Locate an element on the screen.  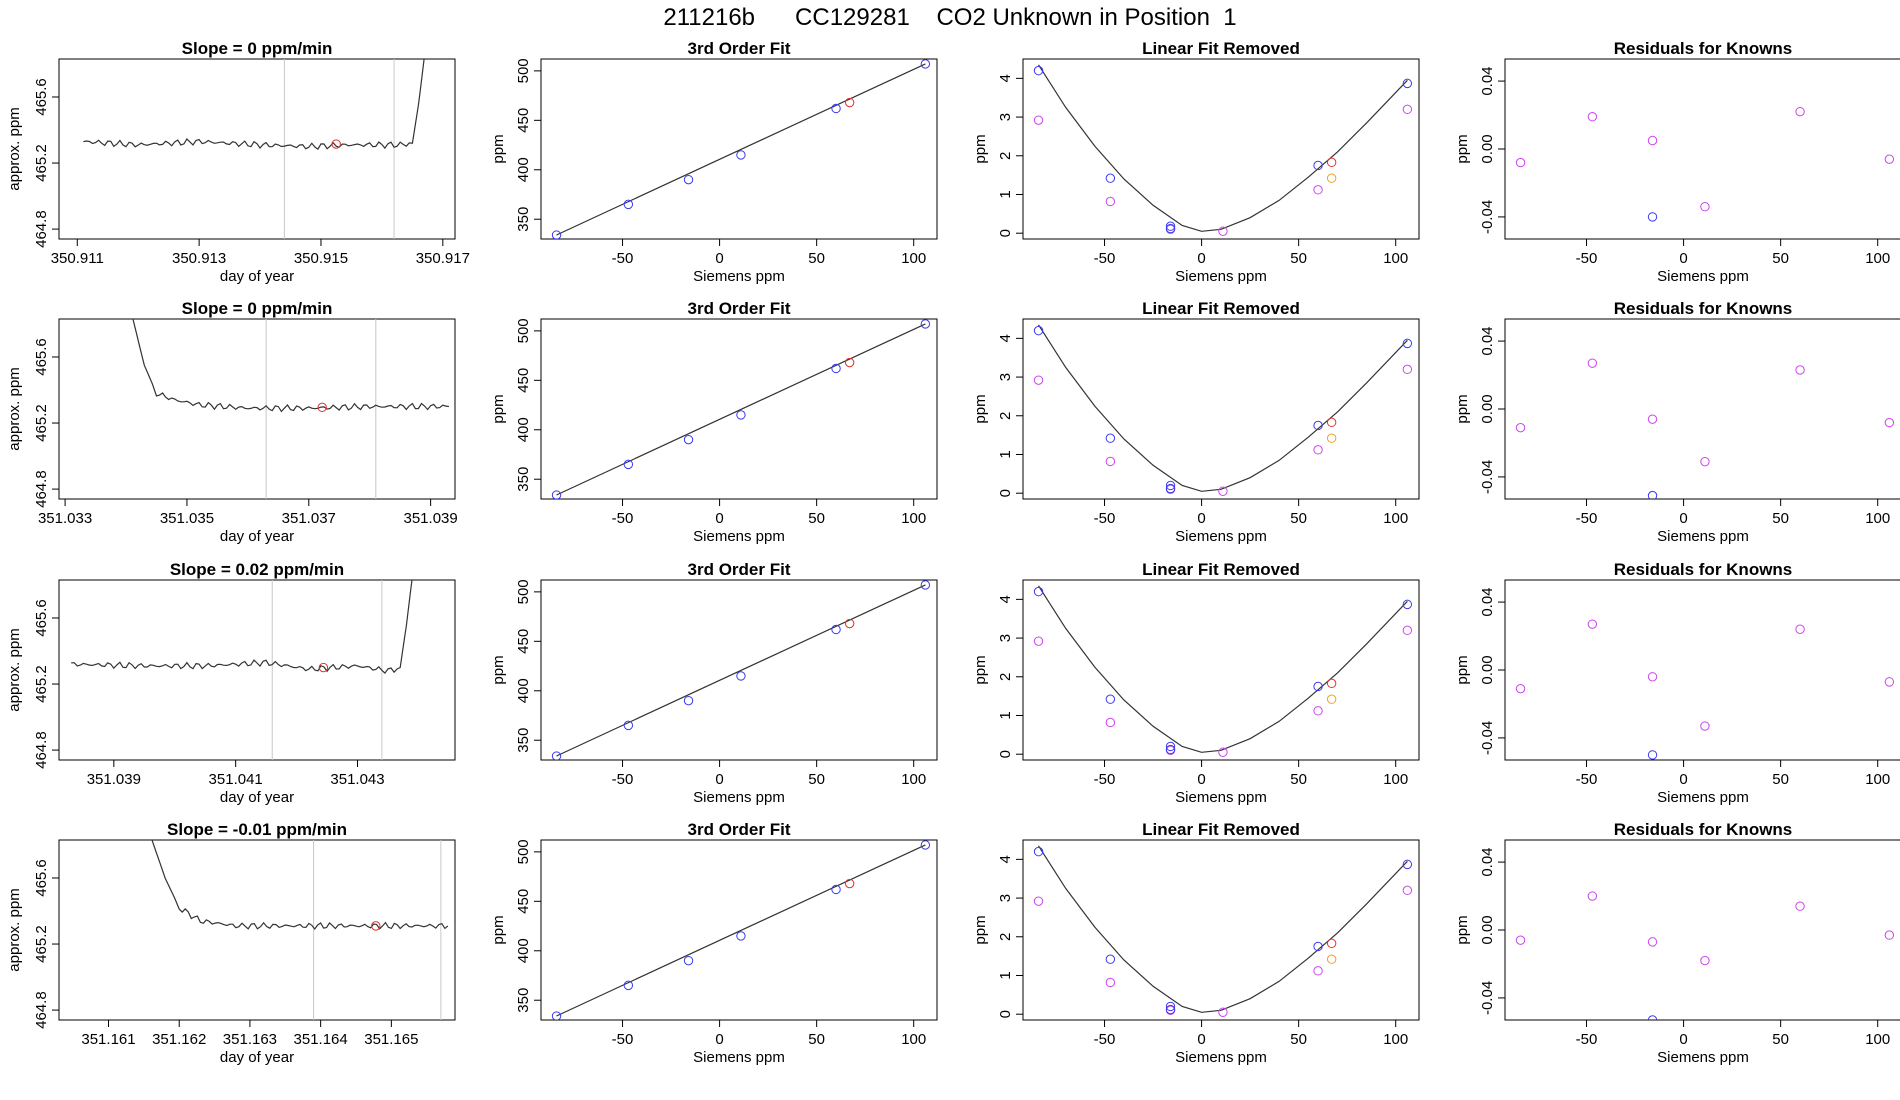
sample-marker is located at coordinates (323, 667).